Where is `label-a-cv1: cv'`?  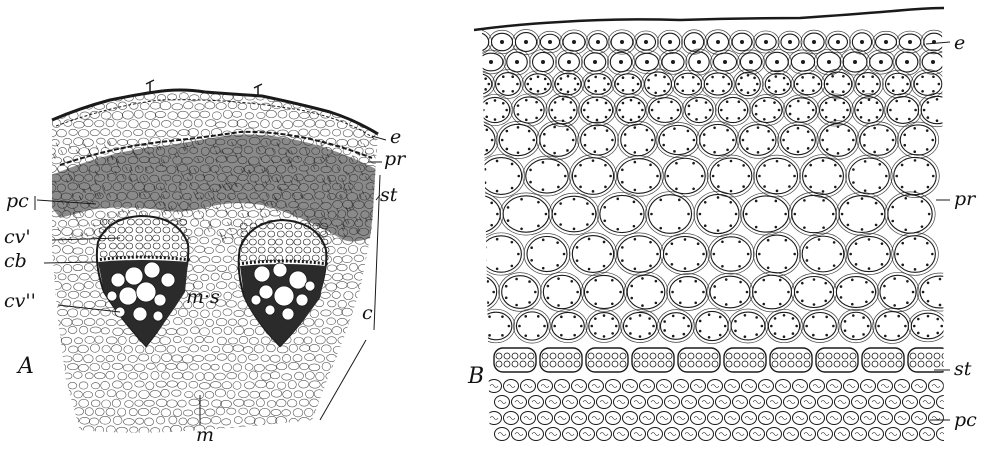 label-a-cv1: cv' is located at coordinates (17, 237).